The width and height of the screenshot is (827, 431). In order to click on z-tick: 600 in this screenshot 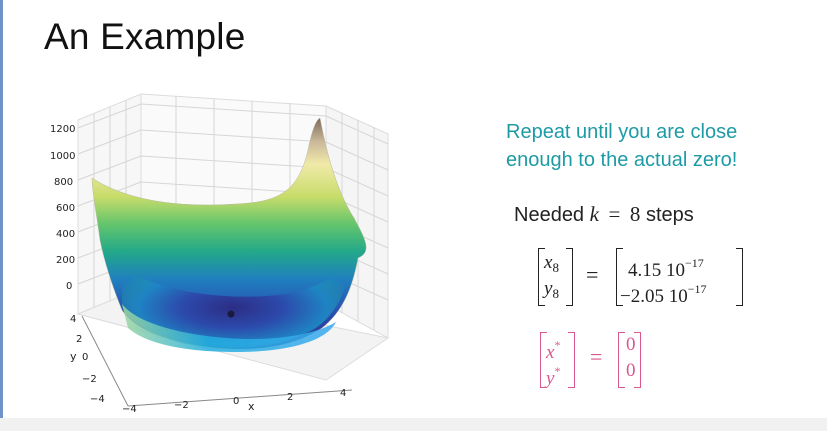, I will do `click(65, 208)`.